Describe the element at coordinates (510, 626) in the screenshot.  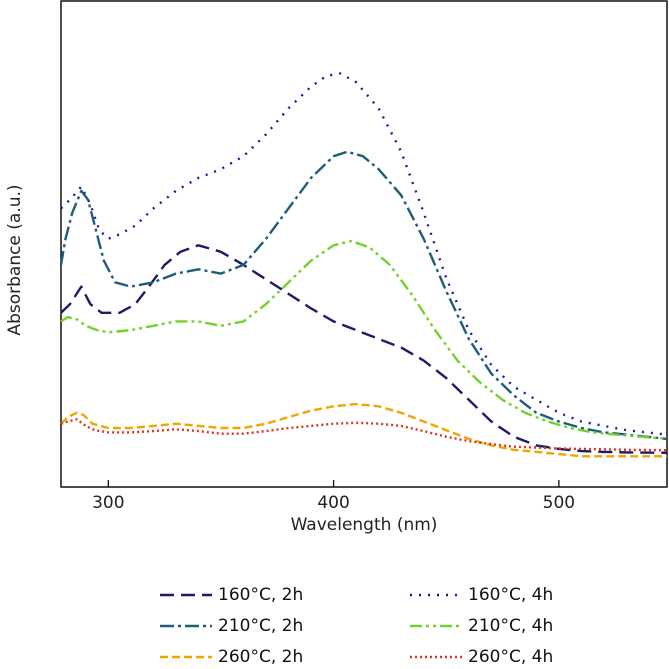
I see `legend-label-4: 210°C, 4h` at that location.